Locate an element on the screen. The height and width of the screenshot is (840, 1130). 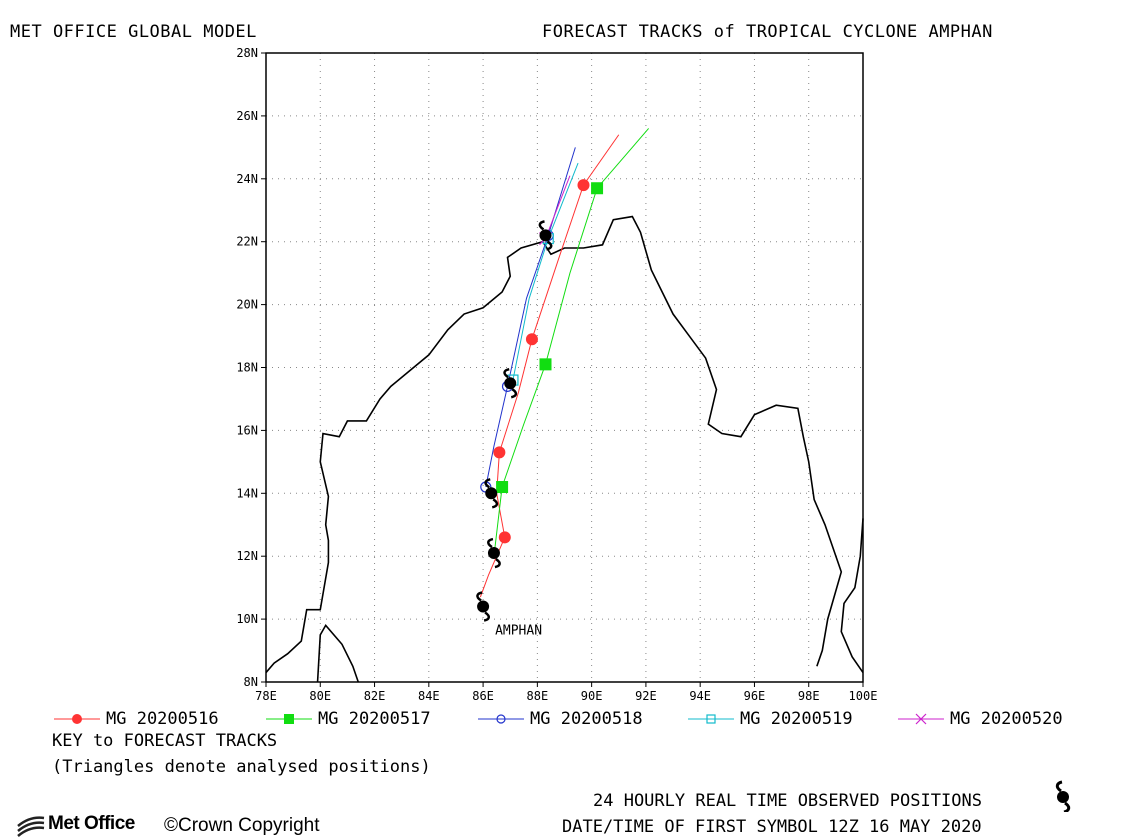
x-tick-label: 100E is located at coordinates (863, 694).